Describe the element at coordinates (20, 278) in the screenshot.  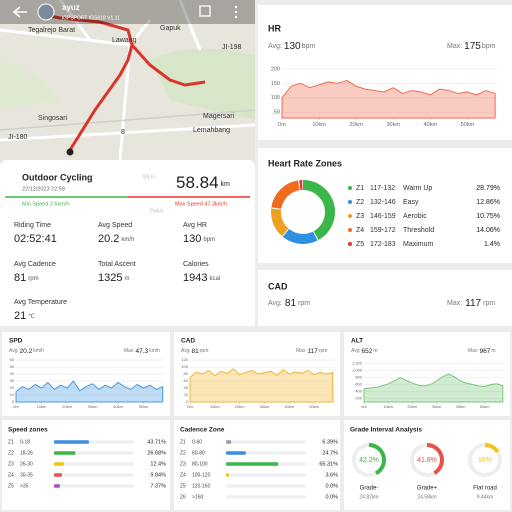
I see `stat-value: 81` at that location.